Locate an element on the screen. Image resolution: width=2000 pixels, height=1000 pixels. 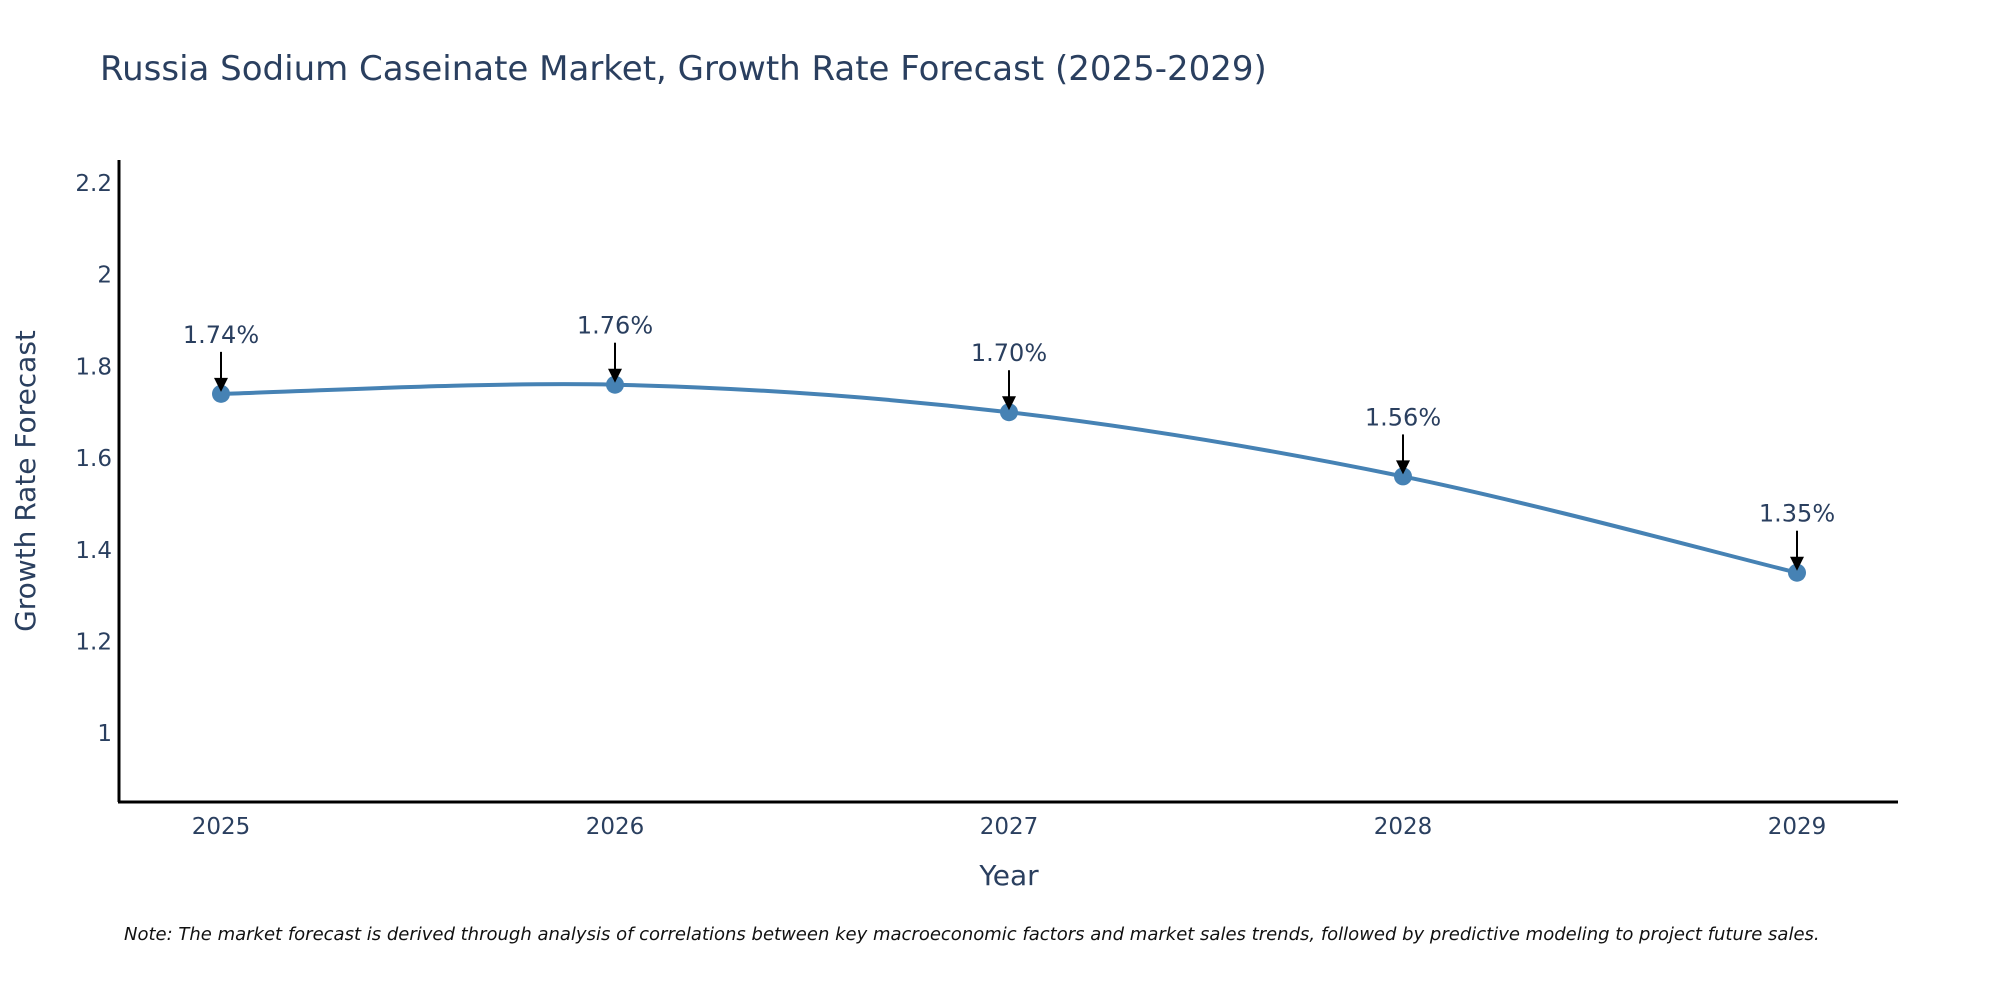
y-tick-label: 1.4 is located at coordinates (93, 551).